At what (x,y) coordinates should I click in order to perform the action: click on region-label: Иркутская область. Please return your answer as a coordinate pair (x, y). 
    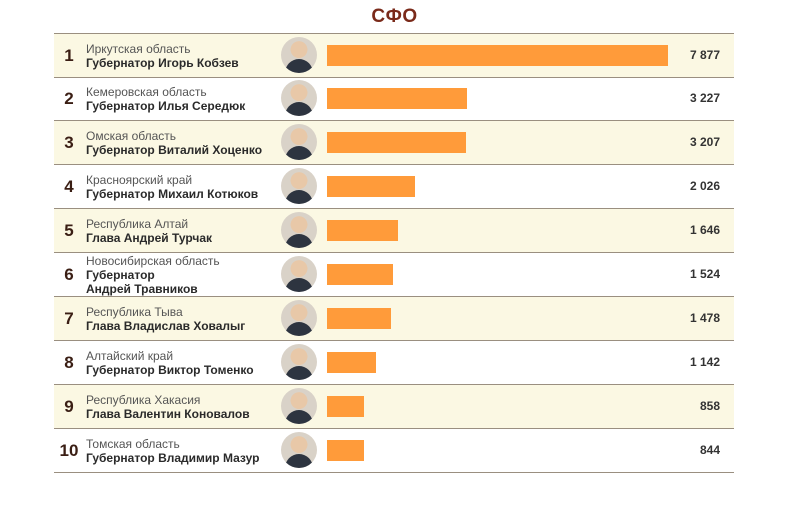
    Looking at the image, I should click on (138, 48).